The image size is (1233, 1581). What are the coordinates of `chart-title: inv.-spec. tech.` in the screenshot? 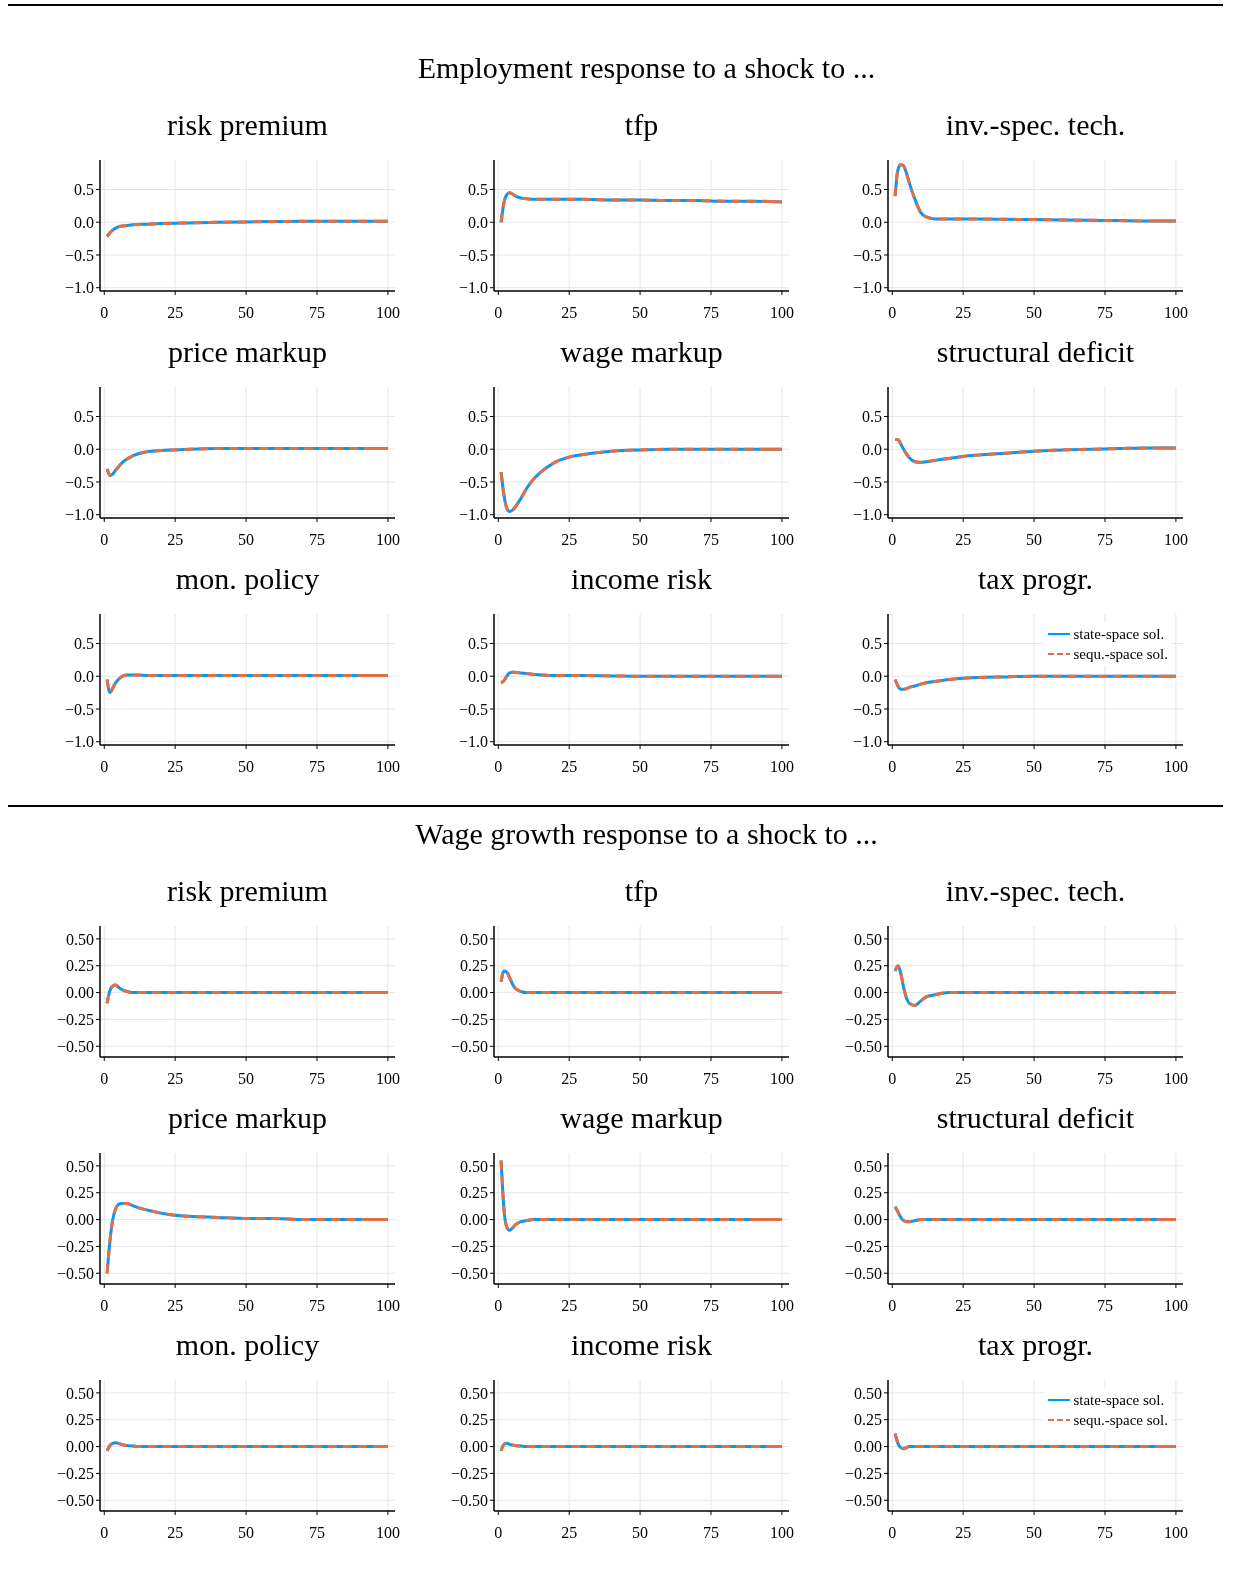 It's located at (1035, 125).